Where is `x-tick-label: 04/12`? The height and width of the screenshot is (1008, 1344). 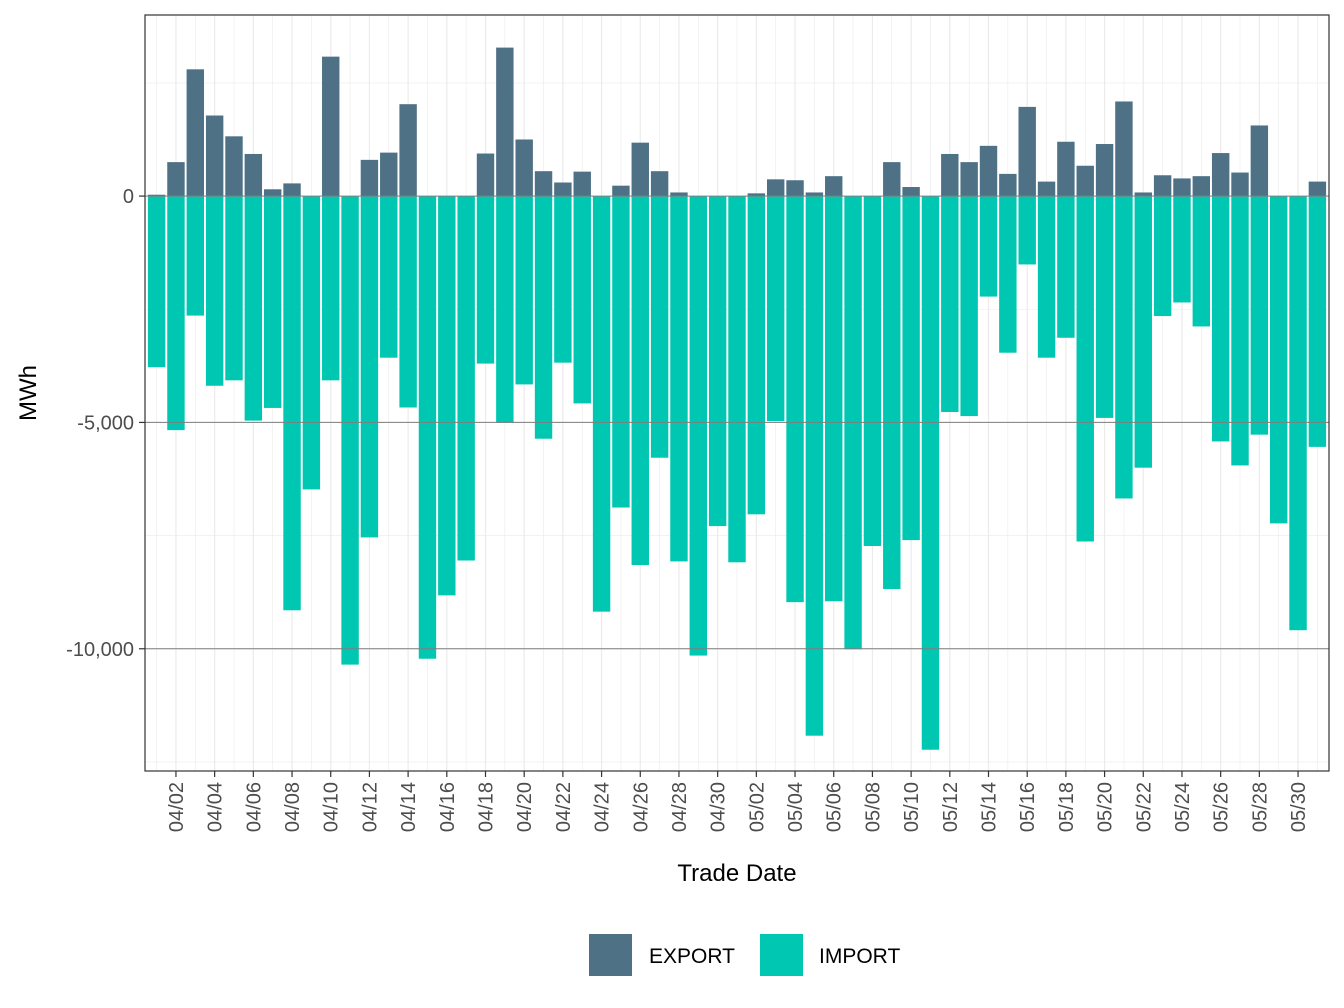
x-tick-label: 04/12 is located at coordinates (370, 807).